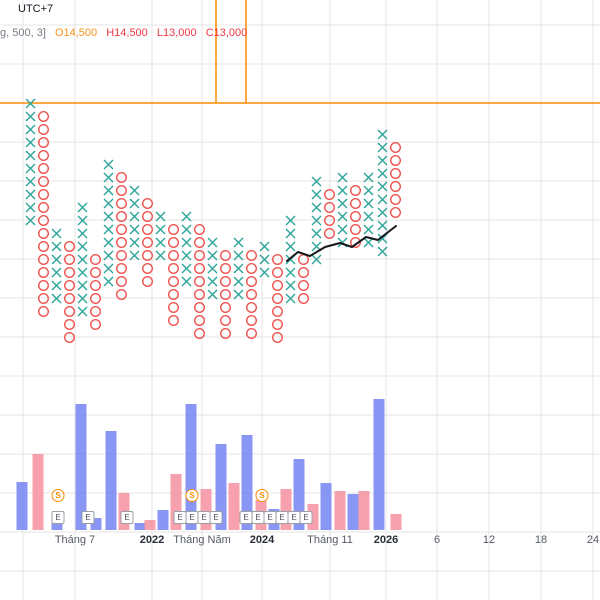 Image resolution: width=600 pixels, height=600 pixels. I want to click on open-value: O14,500, so click(76, 33).